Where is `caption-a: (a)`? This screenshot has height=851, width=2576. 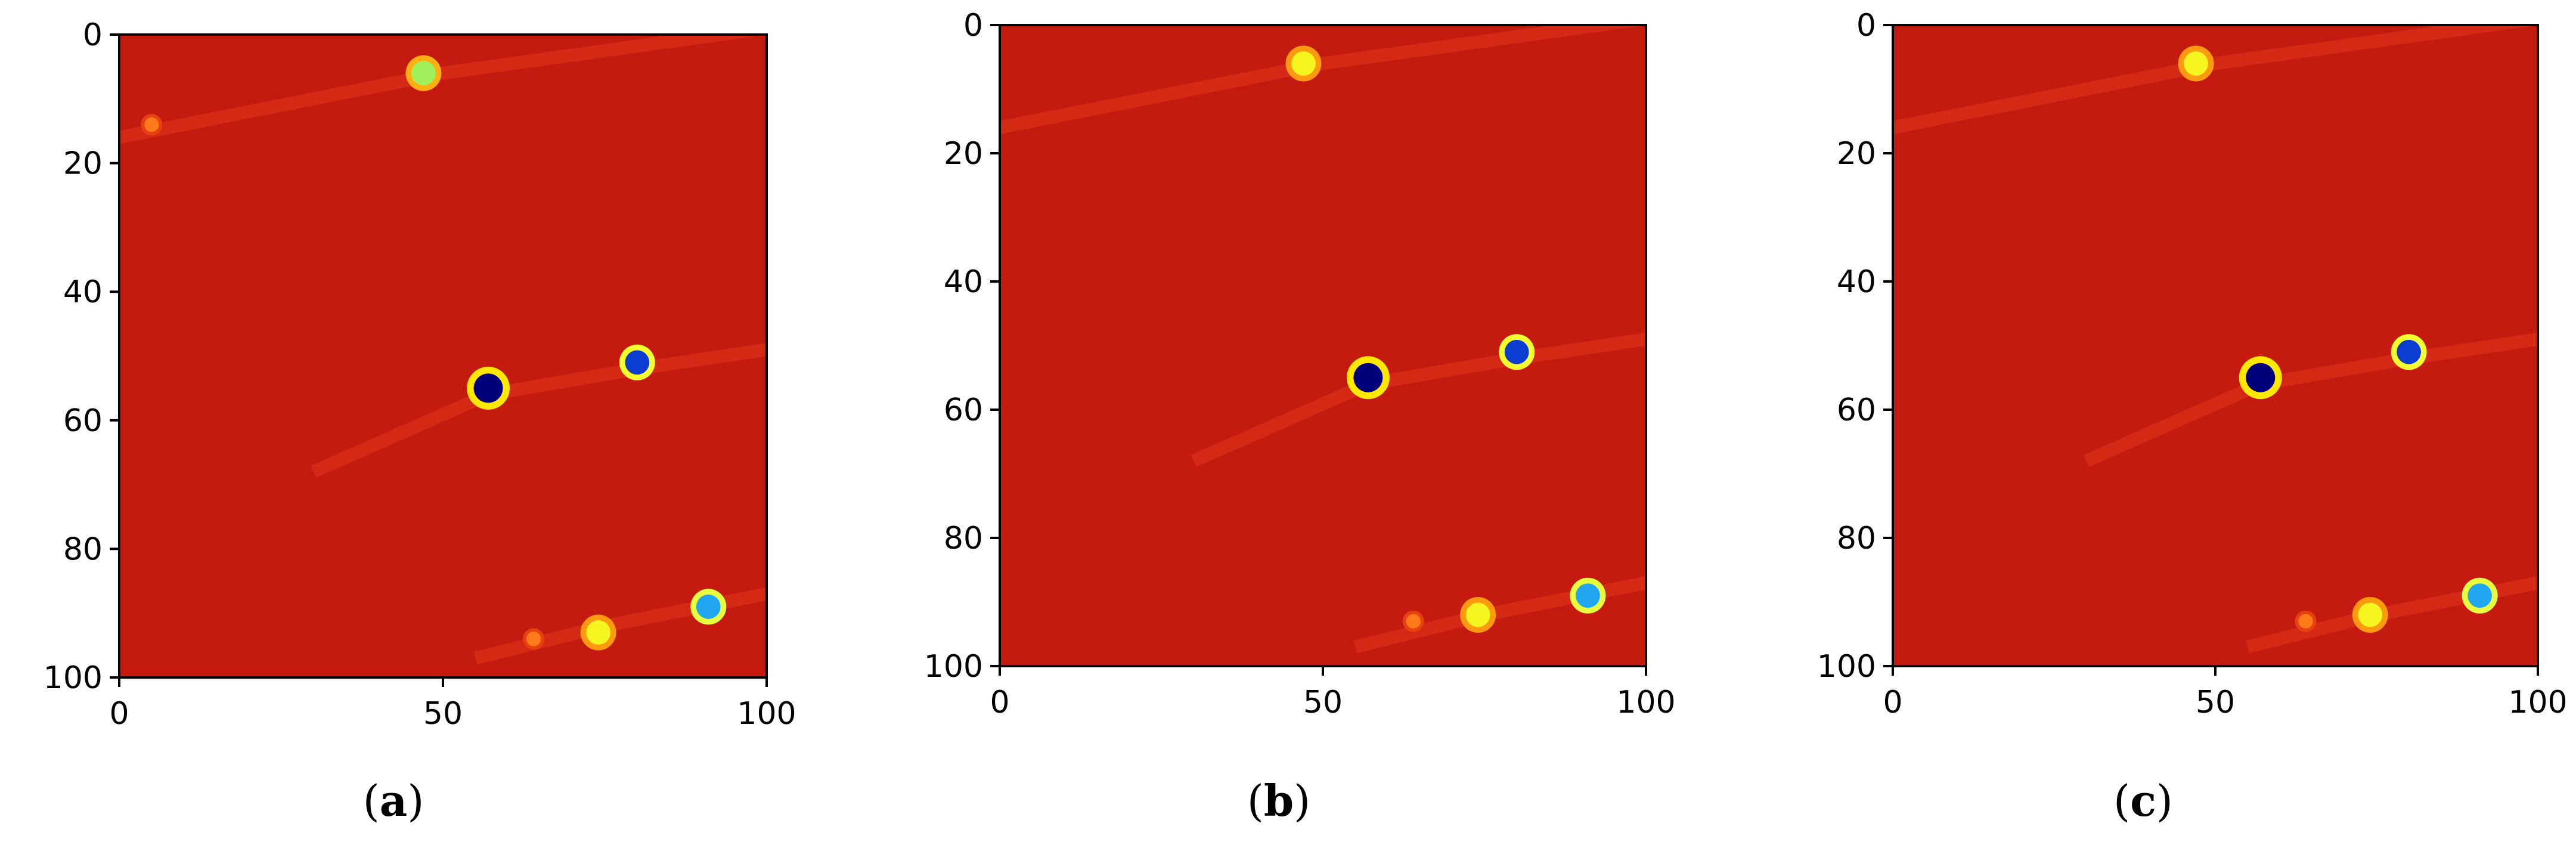
caption-a: (a) is located at coordinates (393, 800).